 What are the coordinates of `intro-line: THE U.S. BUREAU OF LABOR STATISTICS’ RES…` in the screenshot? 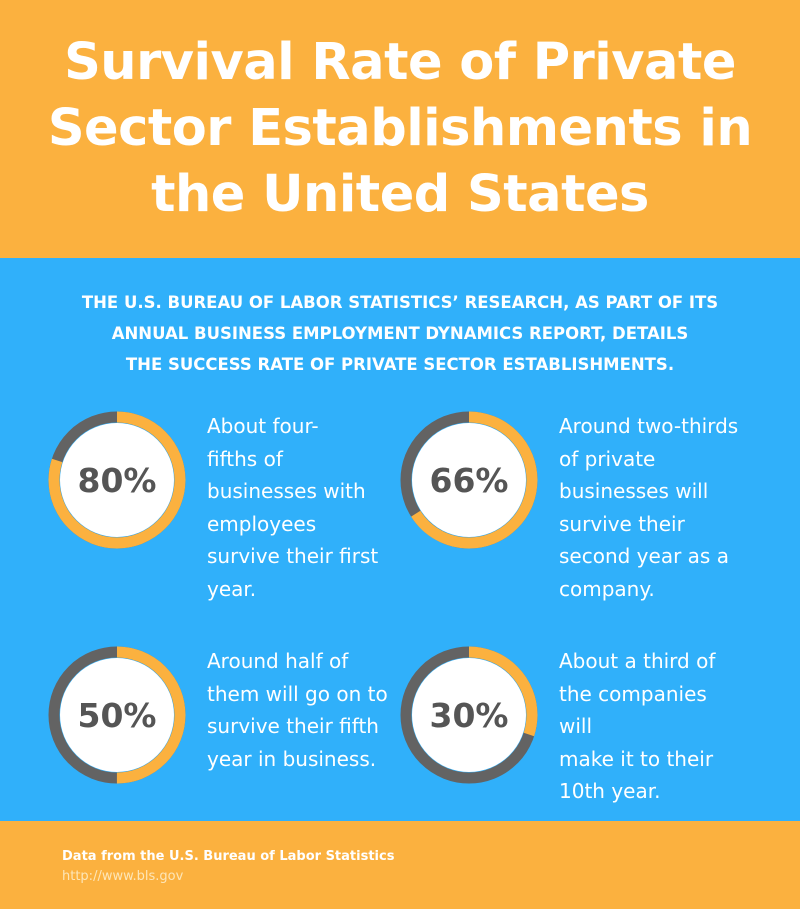 It's located at (400, 302).